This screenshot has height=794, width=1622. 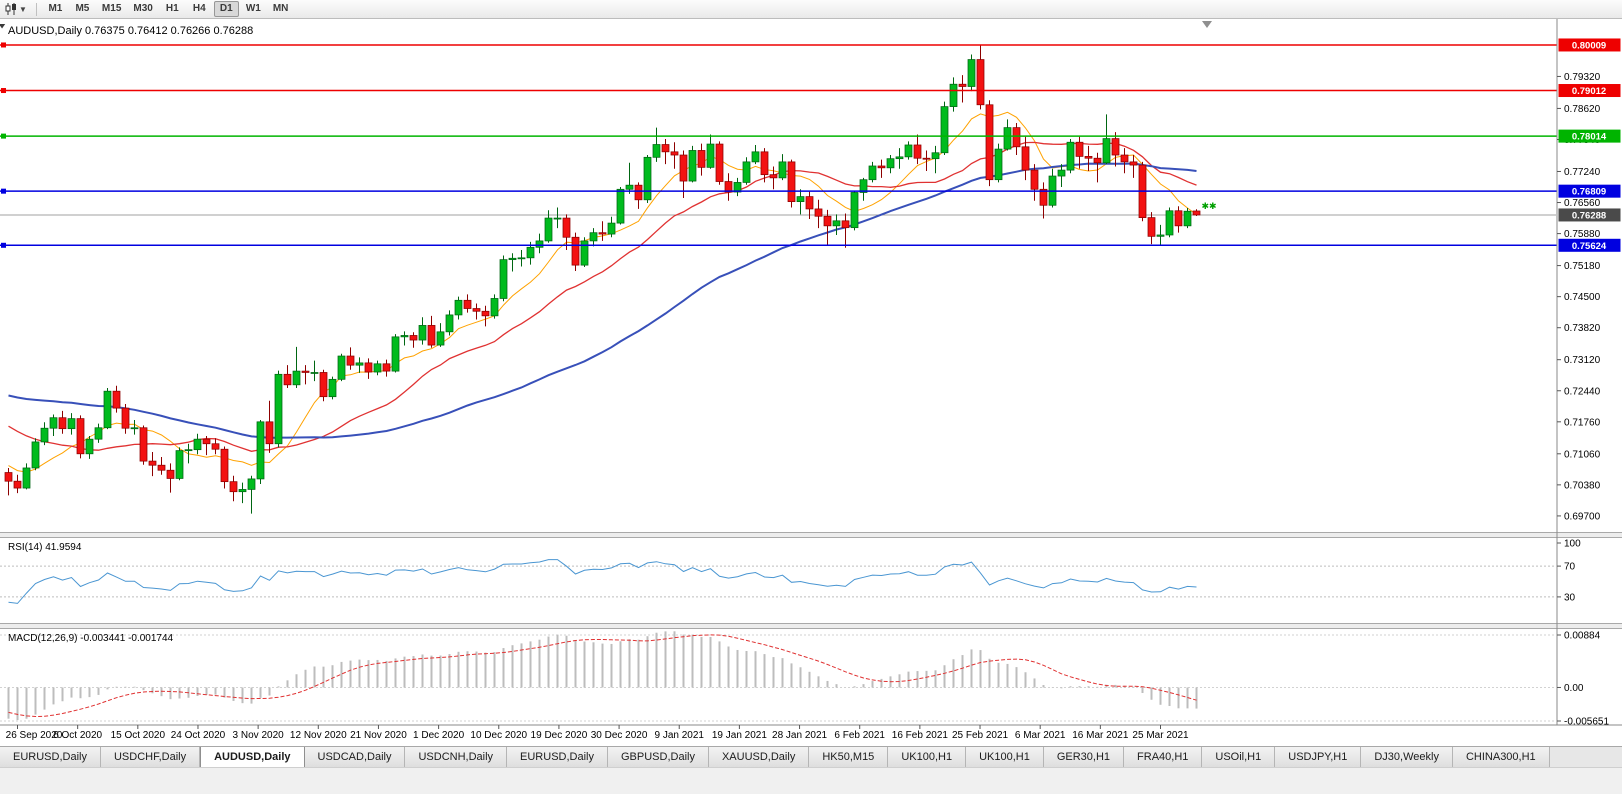 I want to click on svg-text: 0.71760, so click(x=1582, y=422).